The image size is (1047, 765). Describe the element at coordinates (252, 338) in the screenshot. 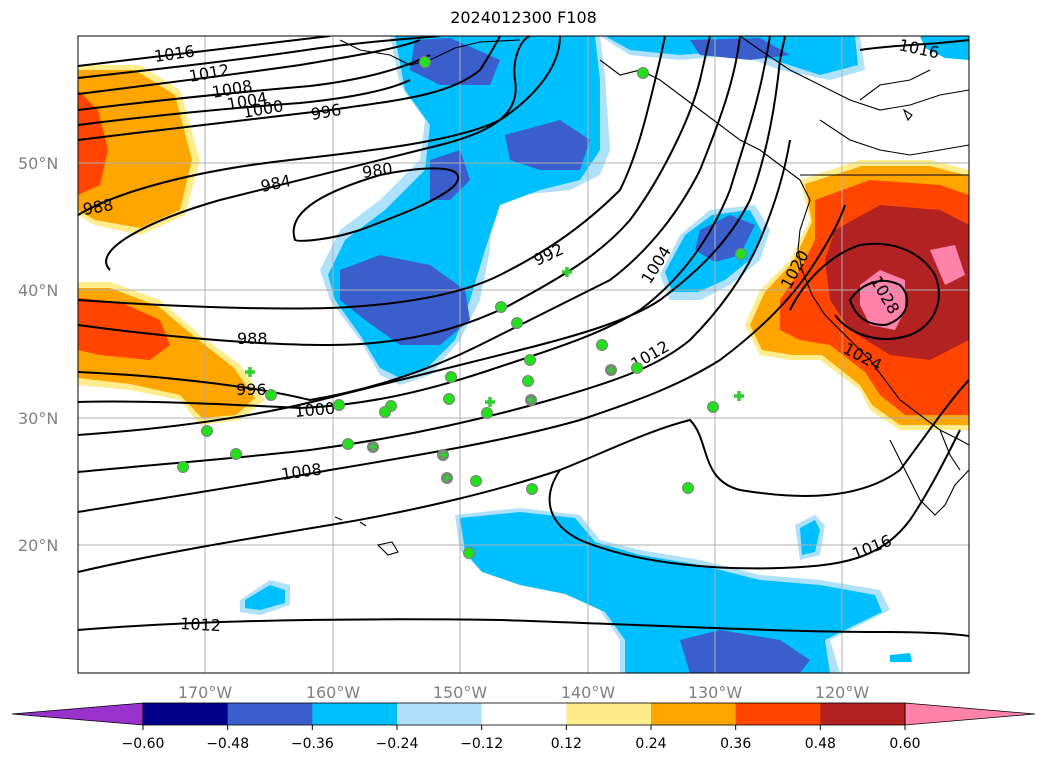

I see `isobar-label: 988` at that location.